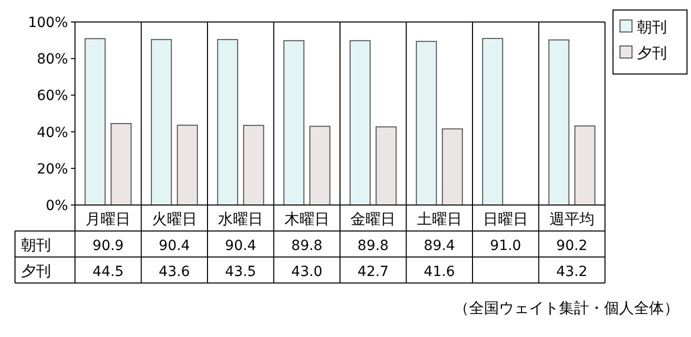 Image resolution: width=691 pixels, height=337 pixels. I want to click on data-label: 90.2, so click(572, 246).